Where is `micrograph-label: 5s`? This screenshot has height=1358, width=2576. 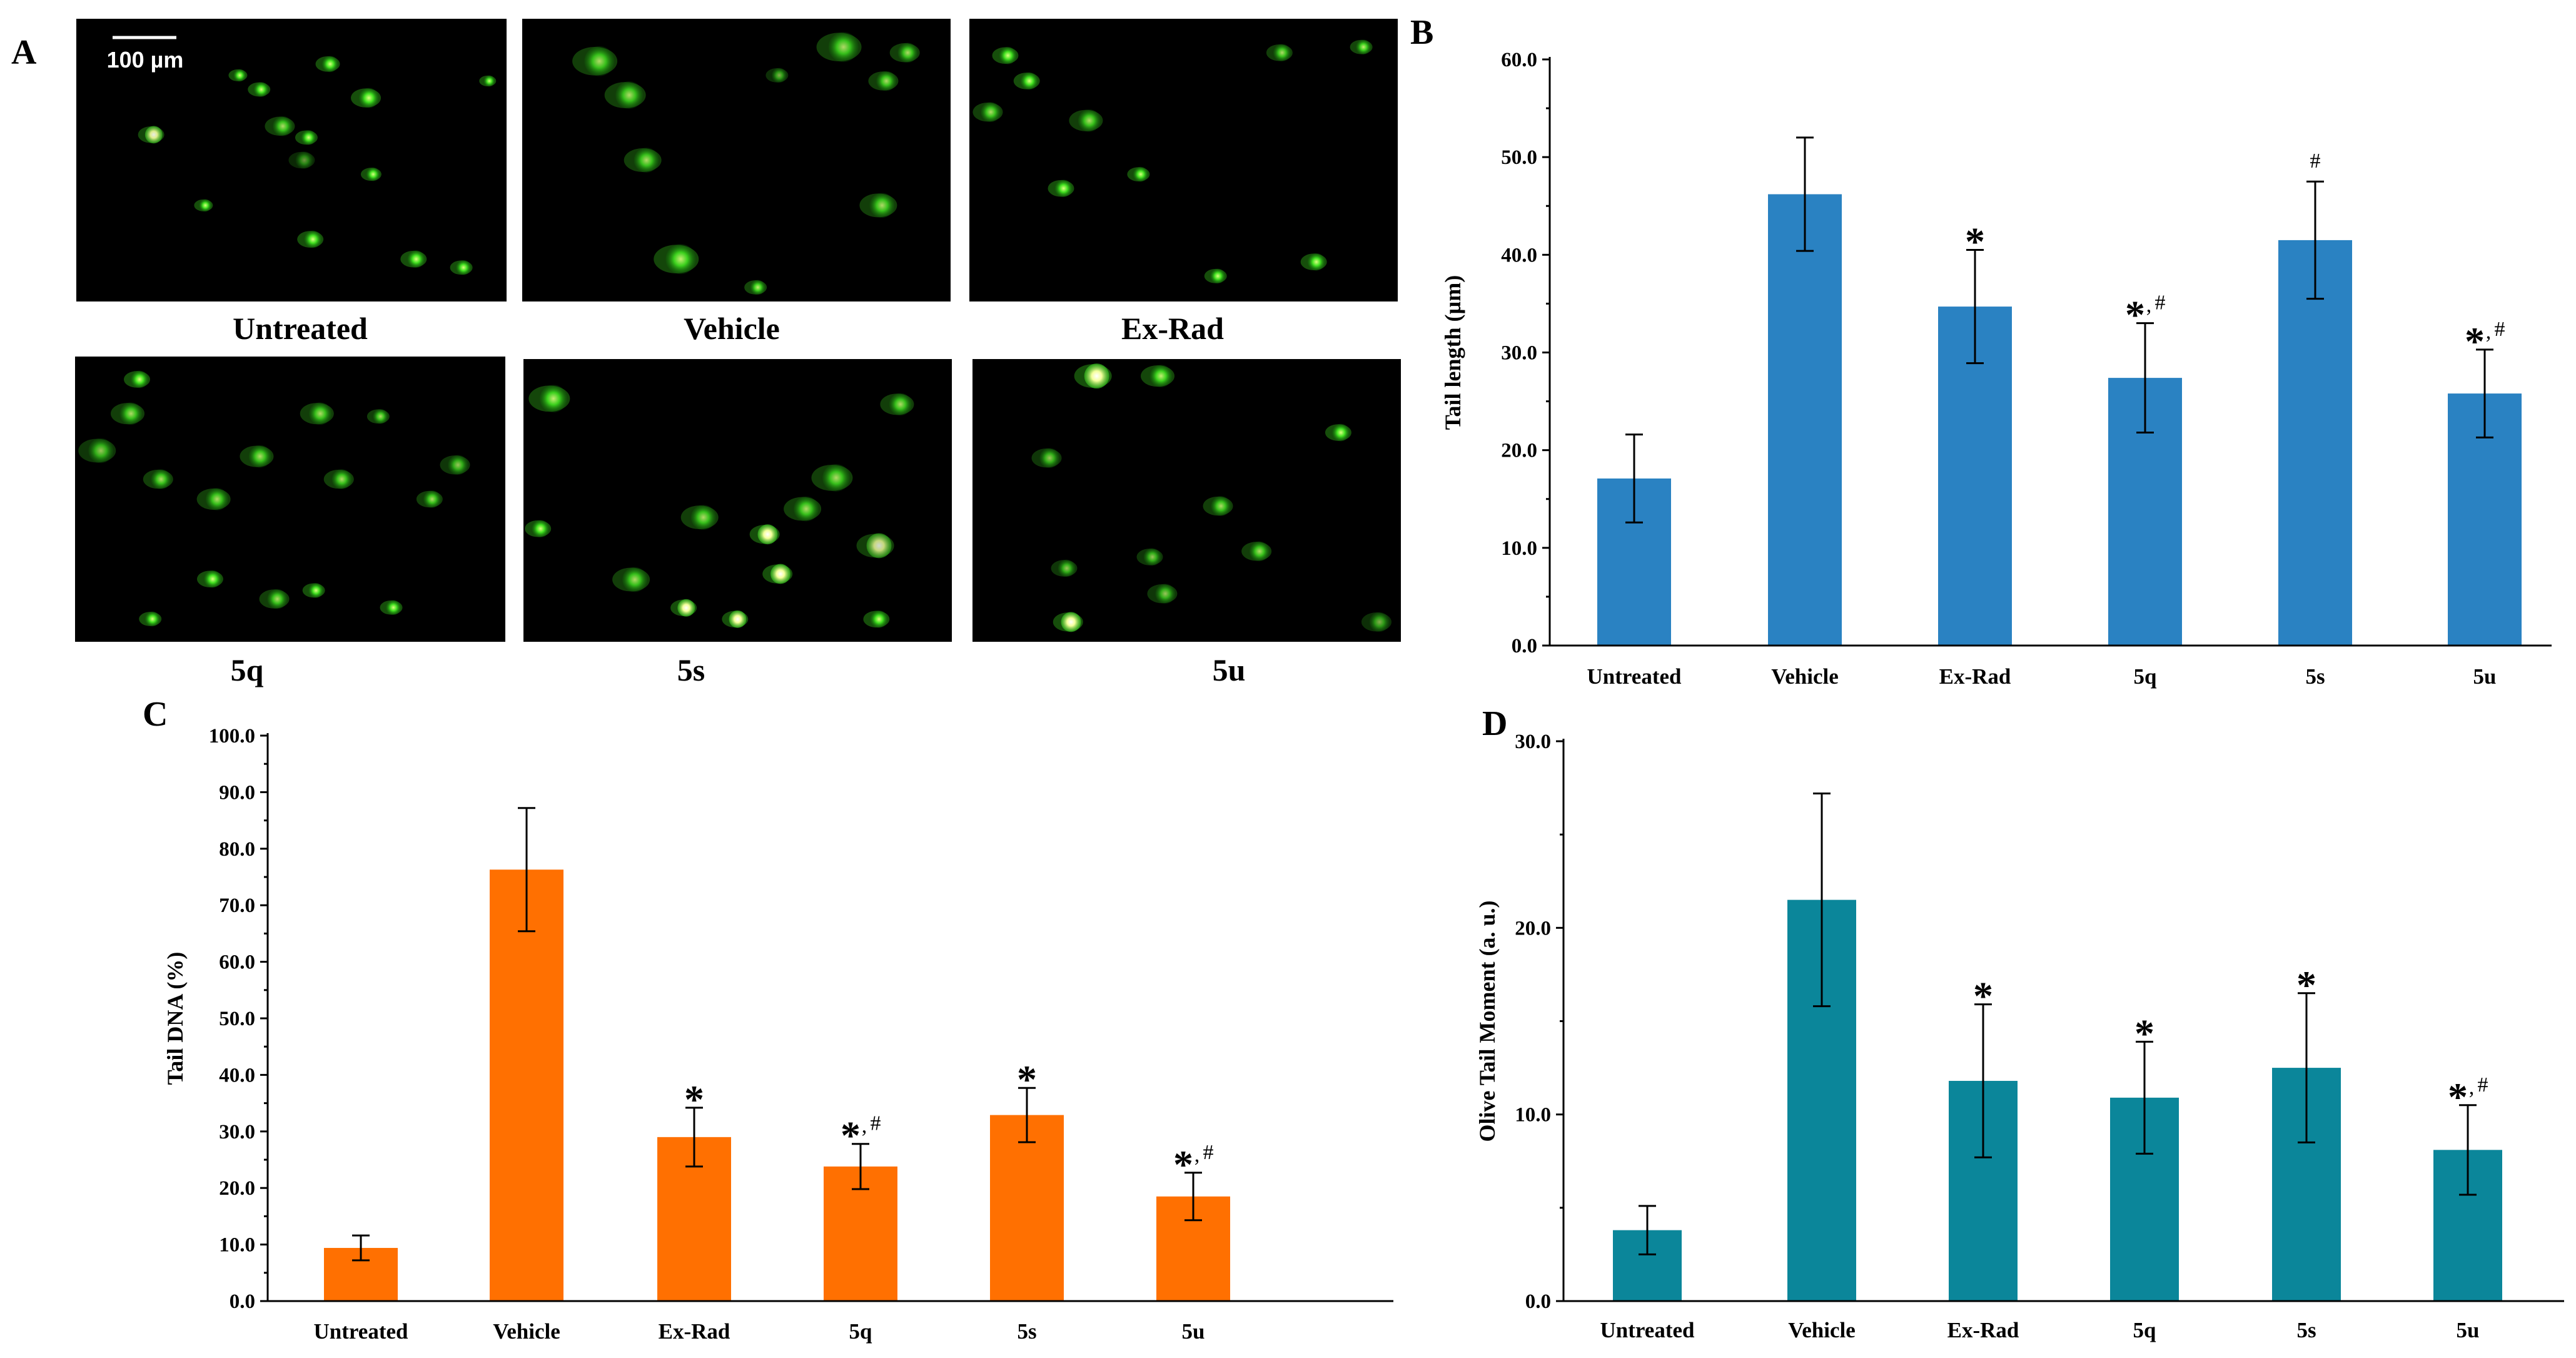
micrograph-label: 5s is located at coordinates (691, 670).